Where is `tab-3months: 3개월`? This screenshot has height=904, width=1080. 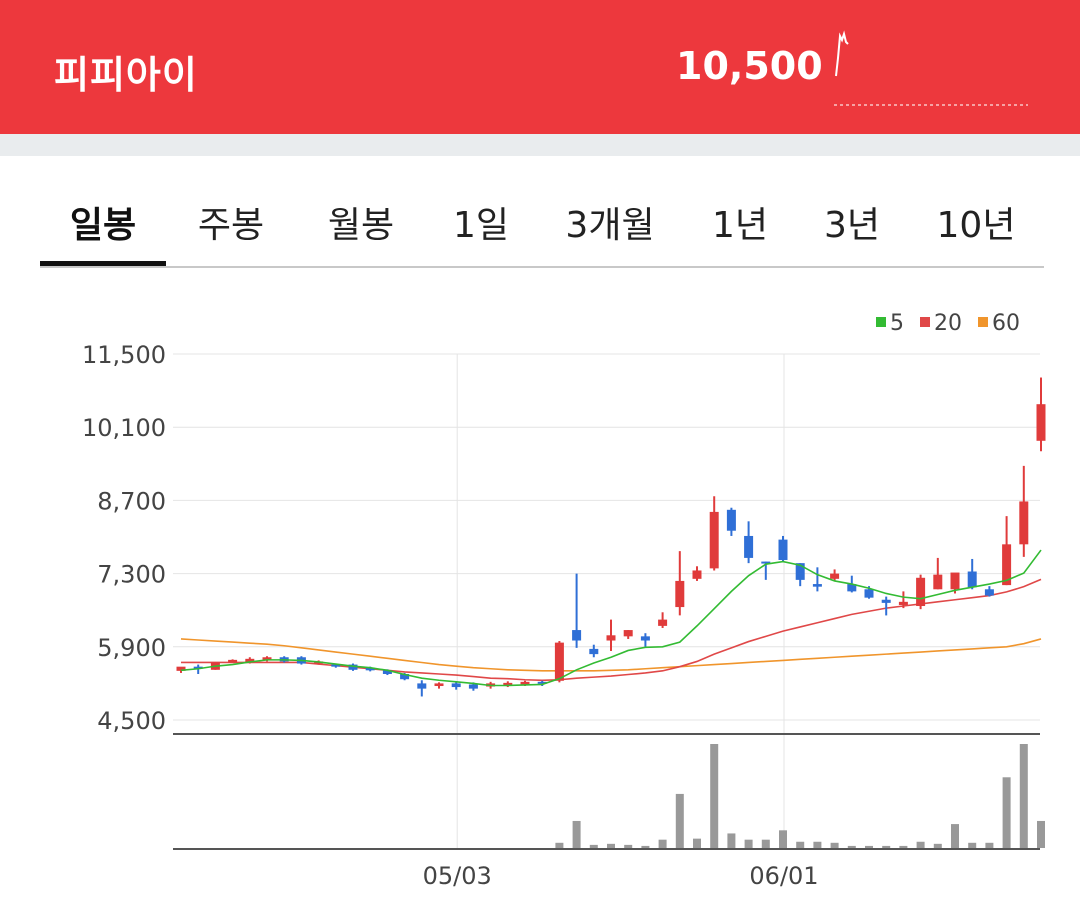
tab-3months: 3개월 is located at coordinates (610, 225).